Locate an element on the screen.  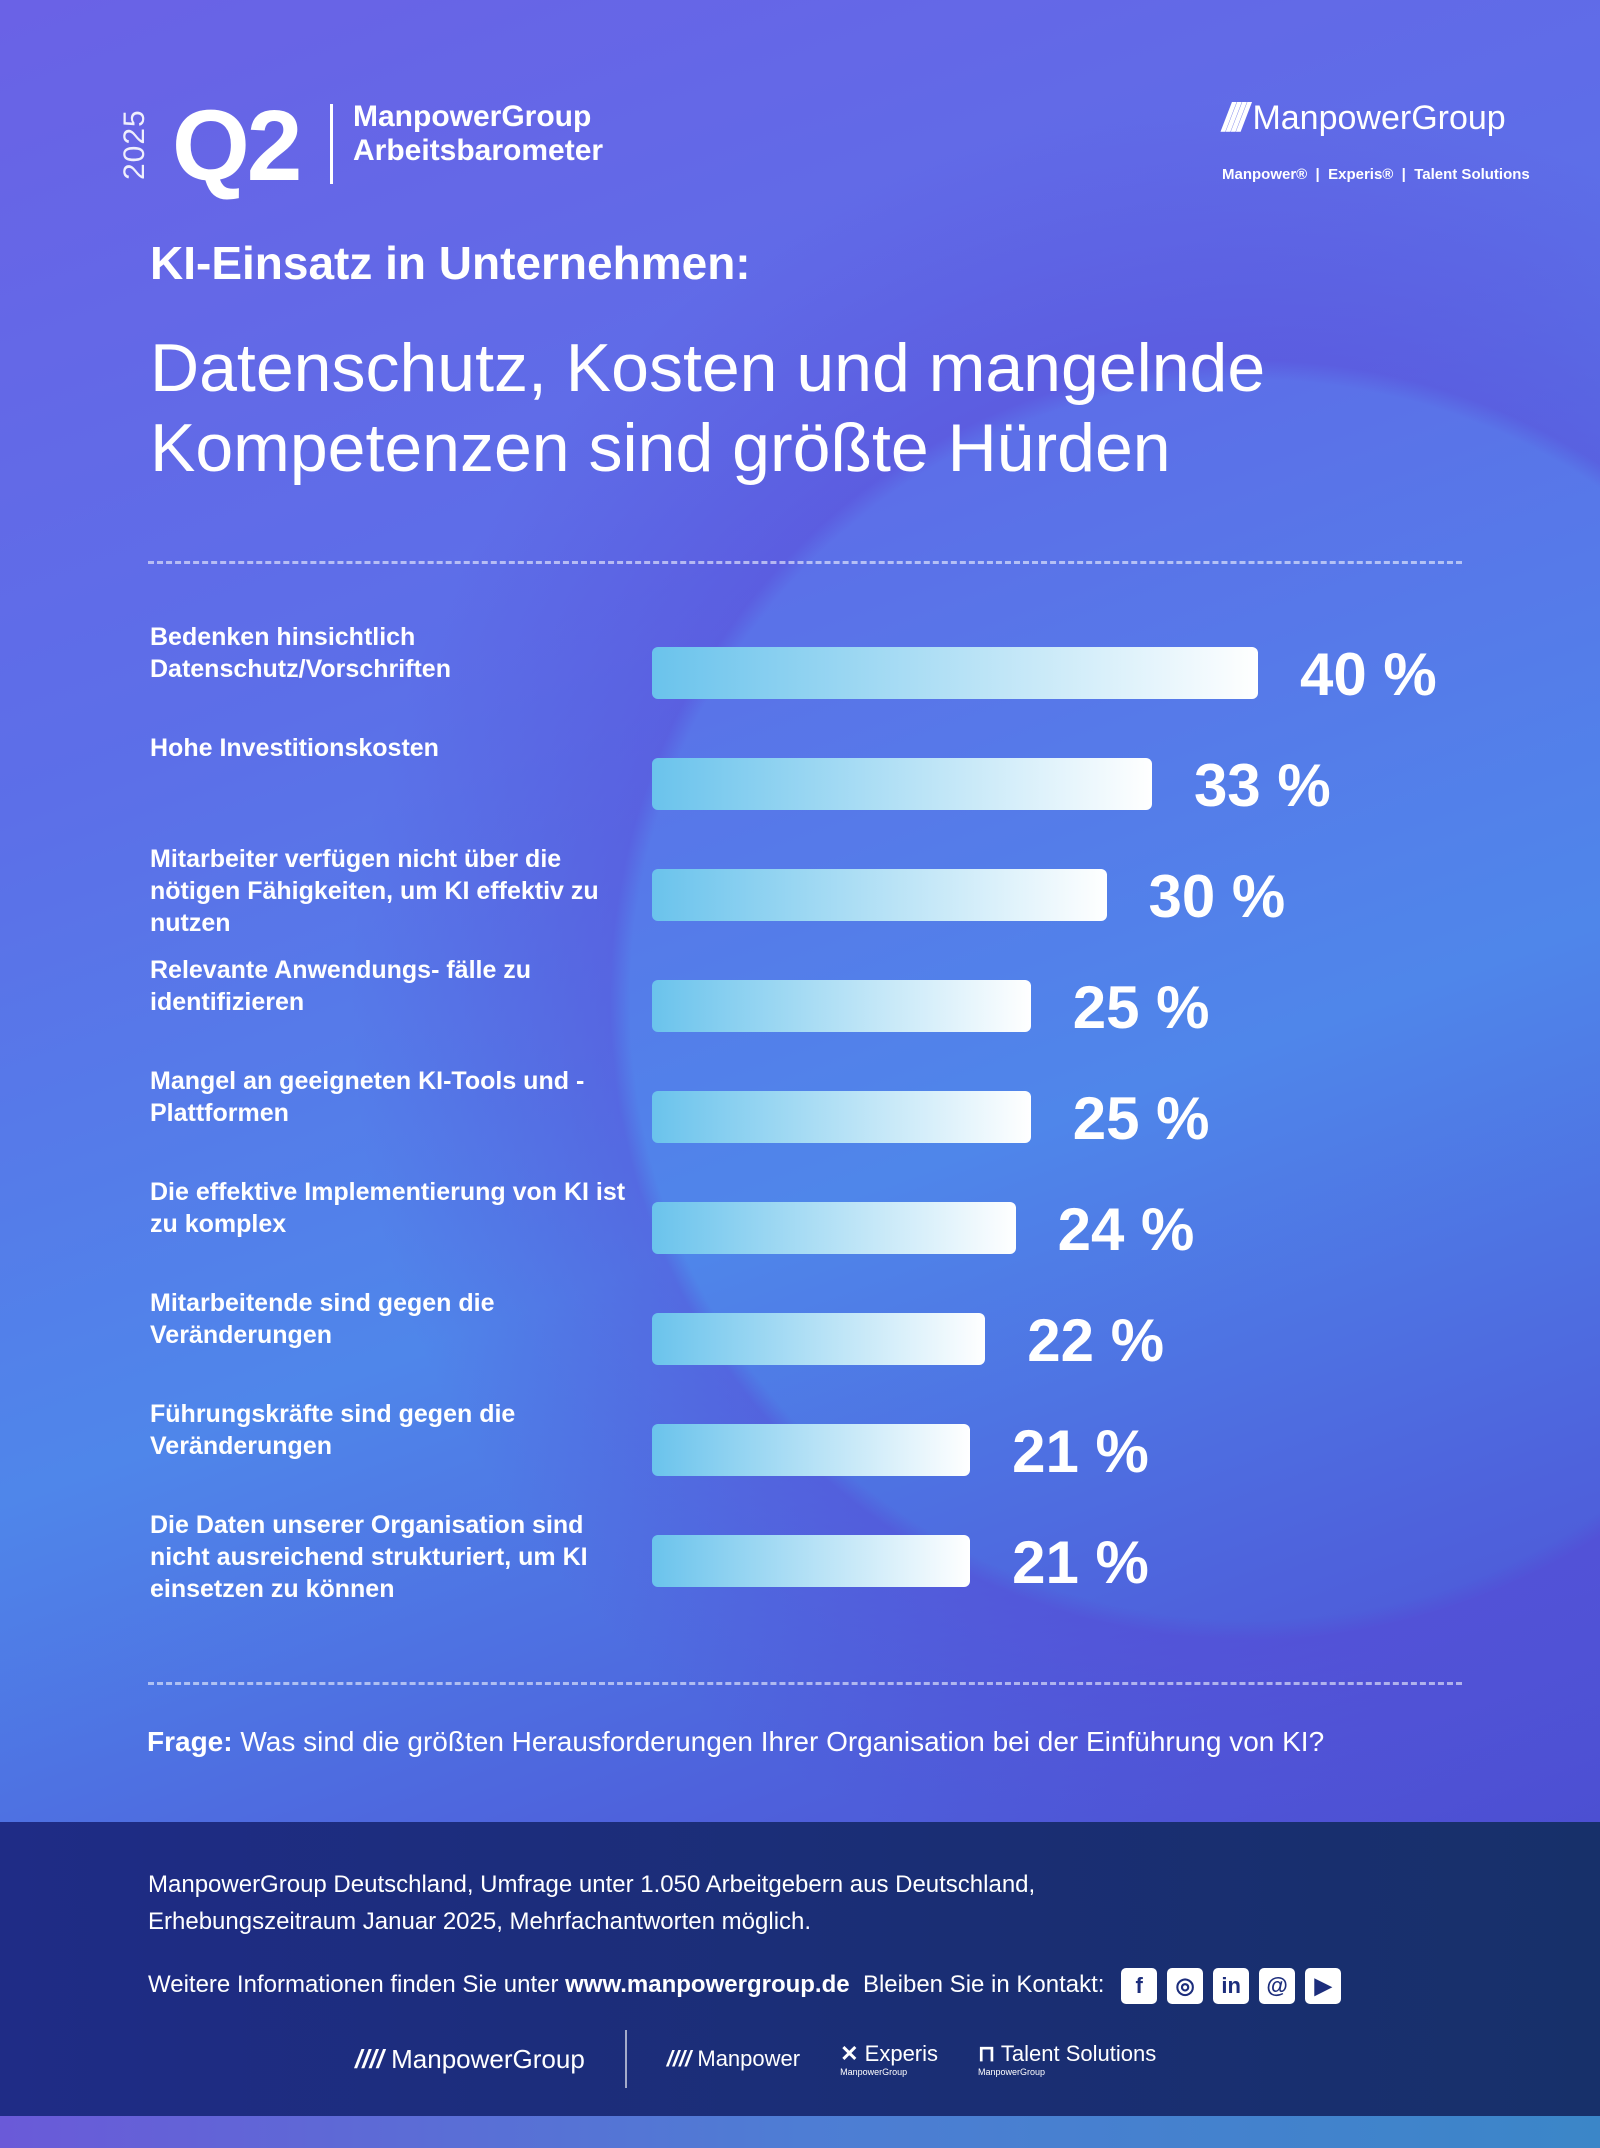
value-label: 30 % is located at coordinates (1217, 896).